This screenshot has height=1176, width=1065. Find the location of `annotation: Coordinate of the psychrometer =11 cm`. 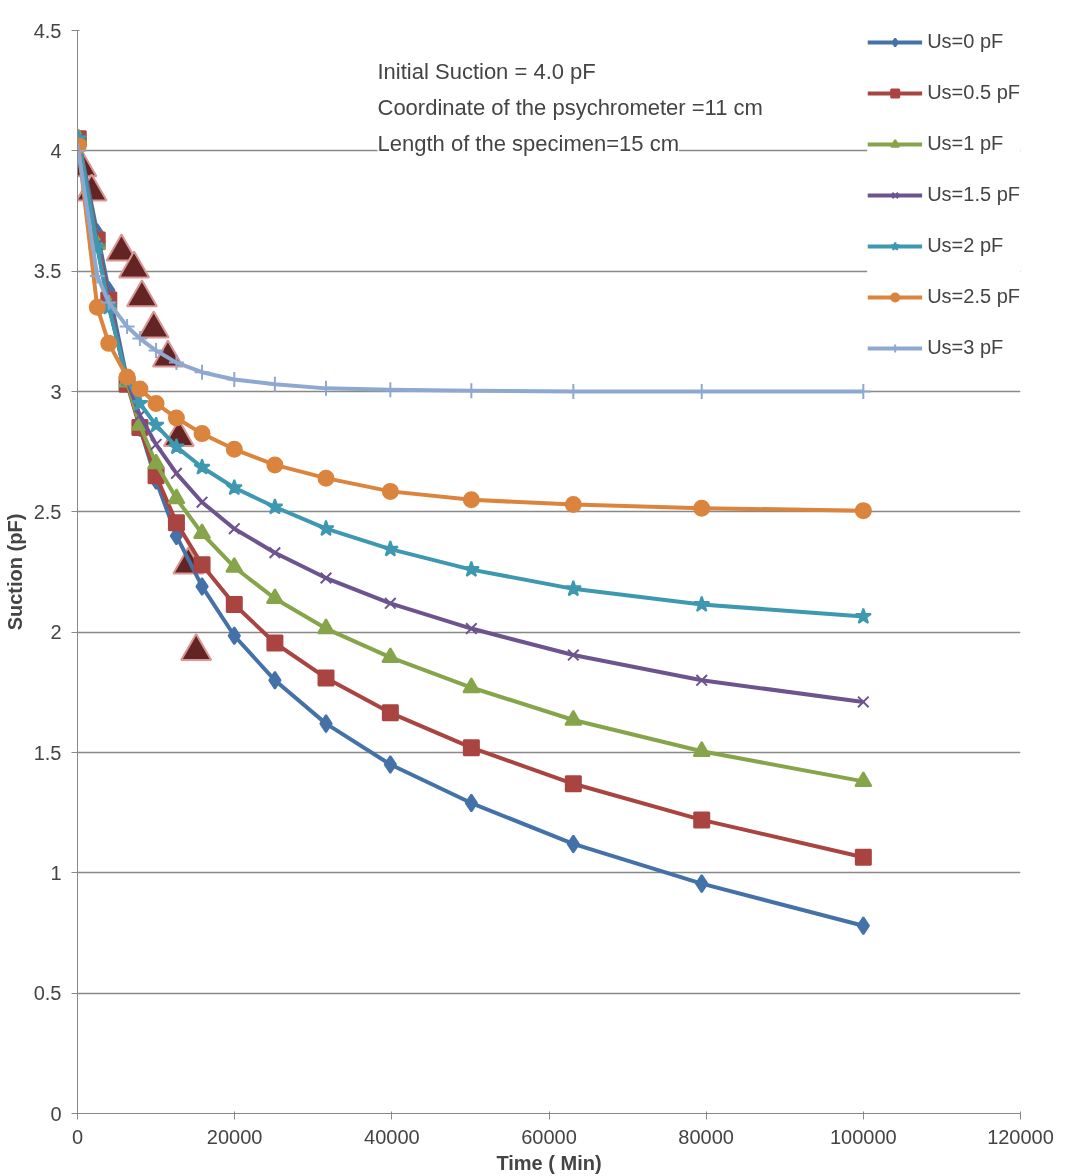

annotation: Coordinate of the psychrometer =11 cm is located at coordinates (570, 107).